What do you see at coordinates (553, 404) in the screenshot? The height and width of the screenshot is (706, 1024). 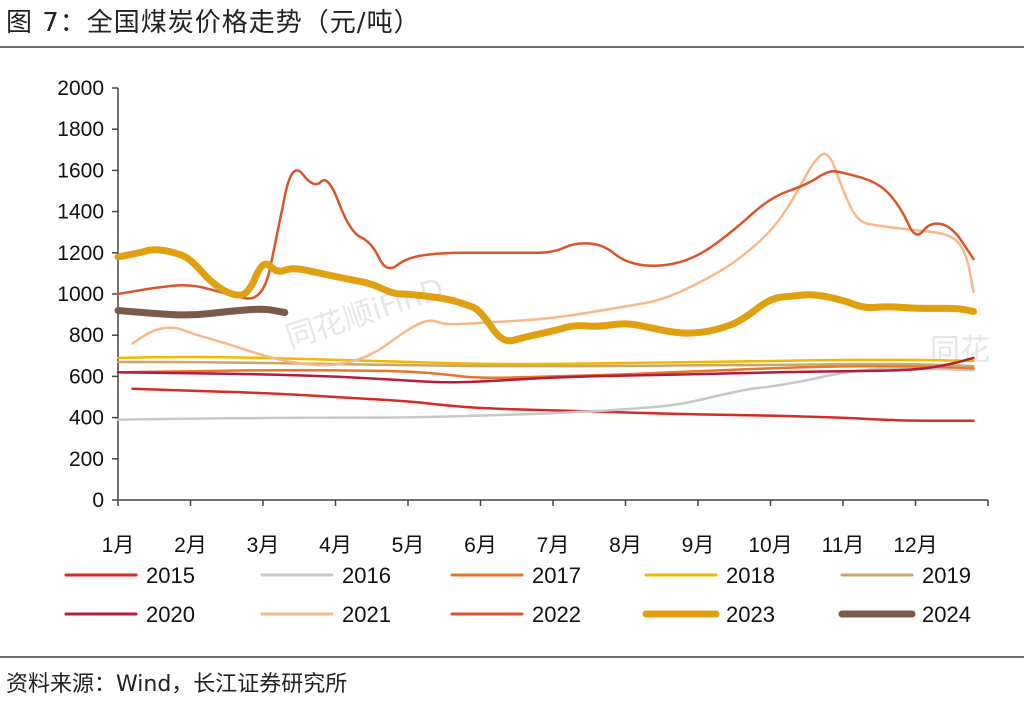 I see `series-line-2015` at bounding box center [553, 404].